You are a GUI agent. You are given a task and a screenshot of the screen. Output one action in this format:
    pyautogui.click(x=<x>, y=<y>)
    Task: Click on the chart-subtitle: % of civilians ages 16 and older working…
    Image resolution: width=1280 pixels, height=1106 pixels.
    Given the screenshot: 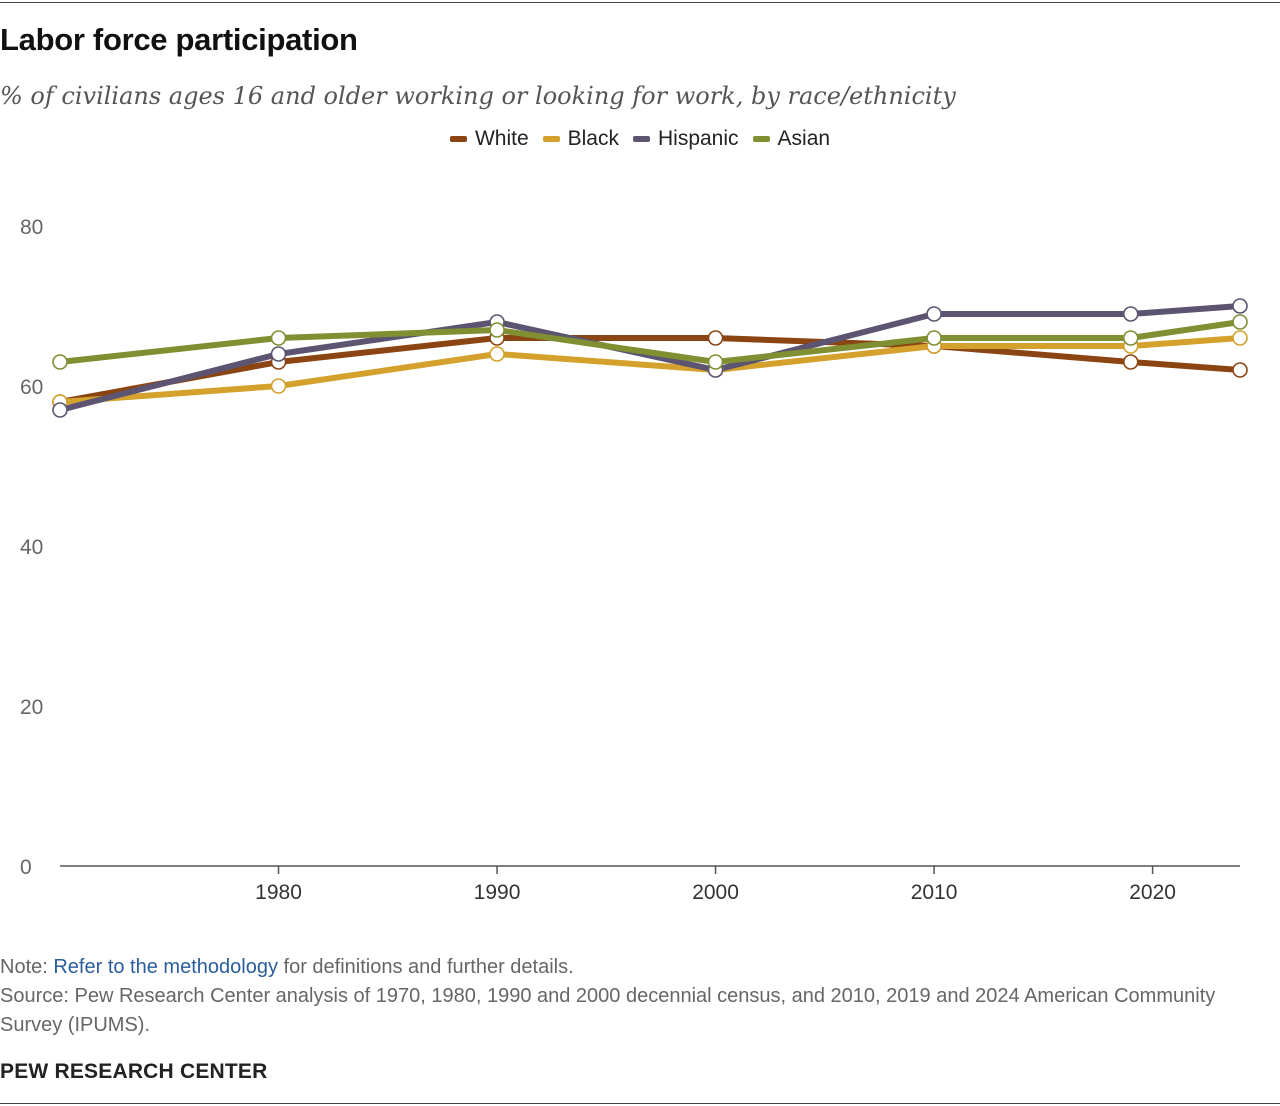 What is the action you would take?
    pyautogui.click(x=478, y=96)
    